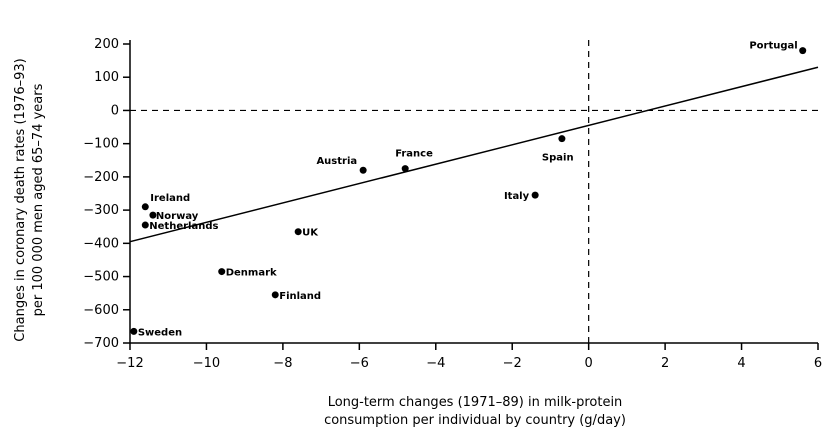 The width and height of the screenshot is (825, 434). Describe the element at coordinates (101, 144) in the screenshot. I see `y-tick-label: −100` at that location.